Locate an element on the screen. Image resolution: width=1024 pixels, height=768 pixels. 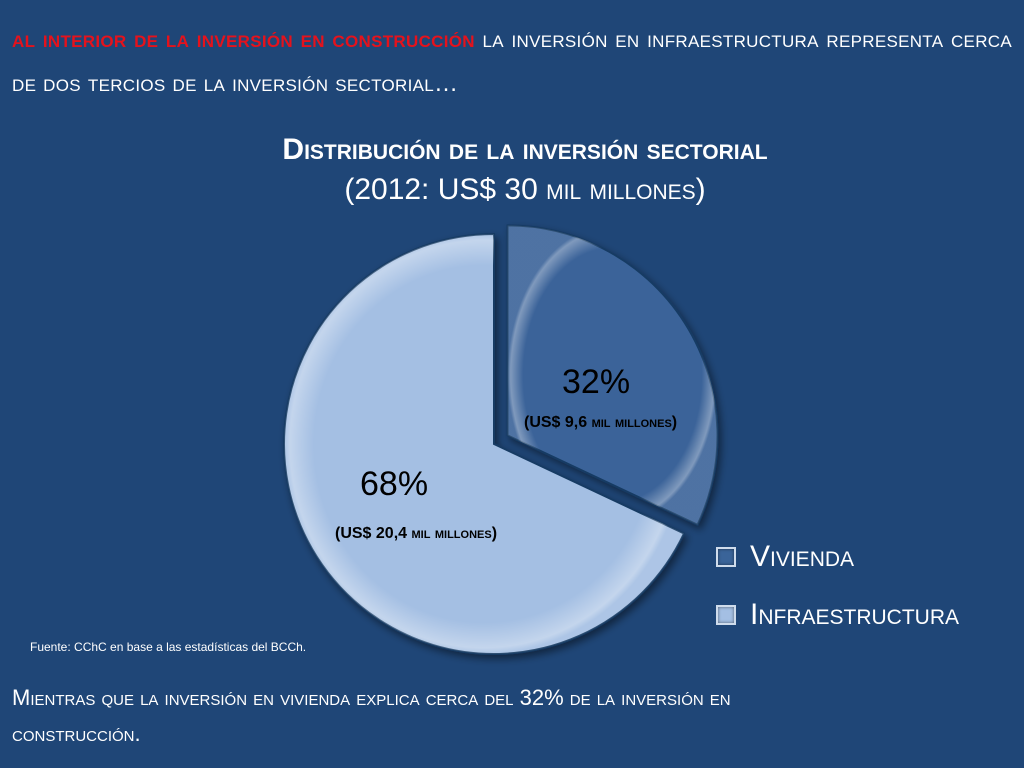
chart-subtitle: (2012: US$ 30 mil millones) is located at coordinates (525, 189).